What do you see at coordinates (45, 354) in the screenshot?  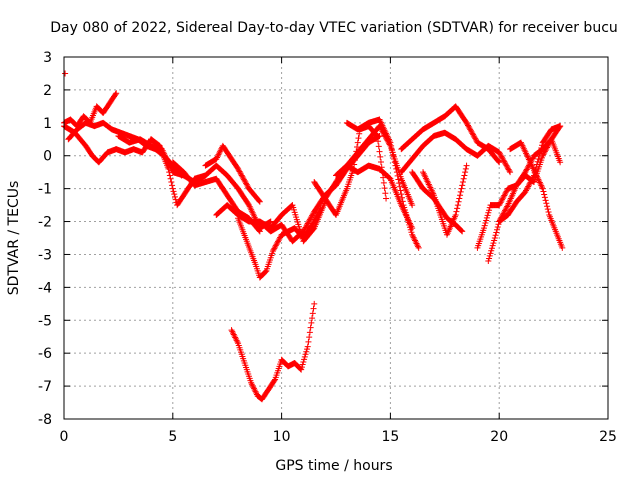 I see `y-tick-label: -6` at bounding box center [45, 354].